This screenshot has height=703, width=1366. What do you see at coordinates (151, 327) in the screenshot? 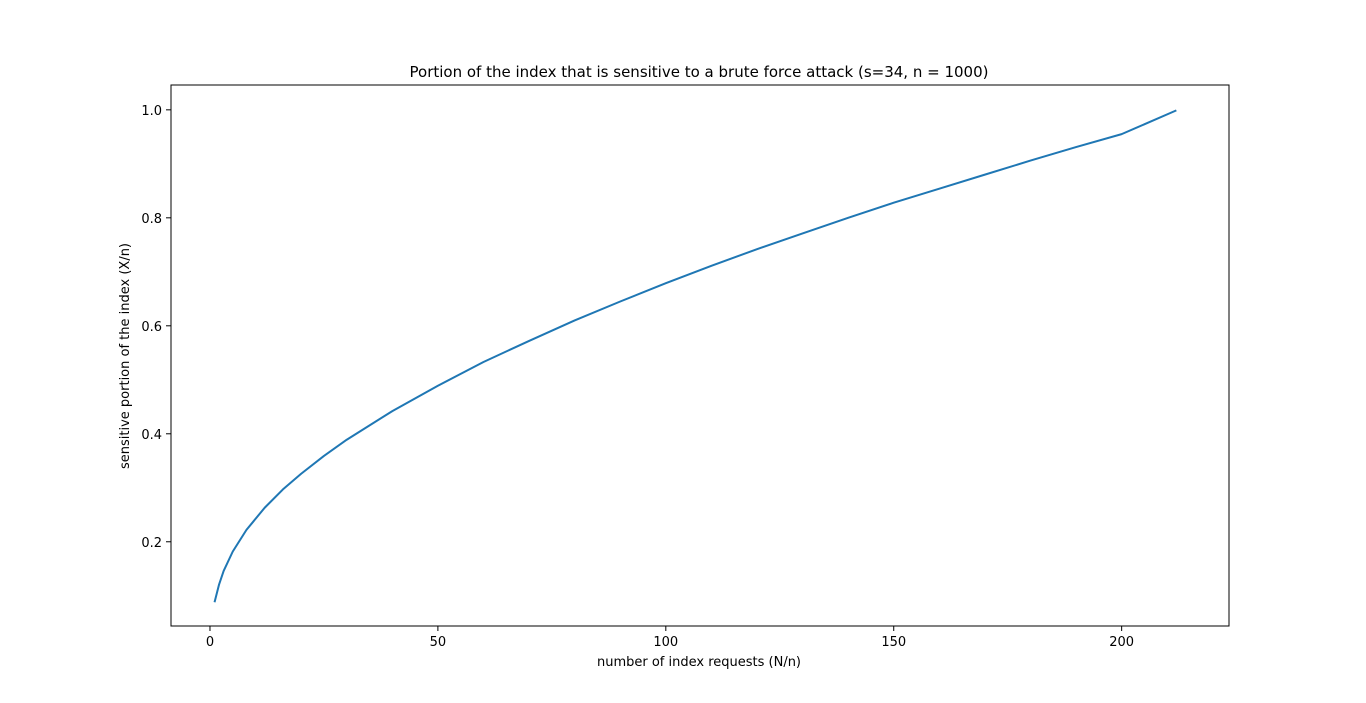
I see `y-tick-label: 0.6` at bounding box center [151, 327].